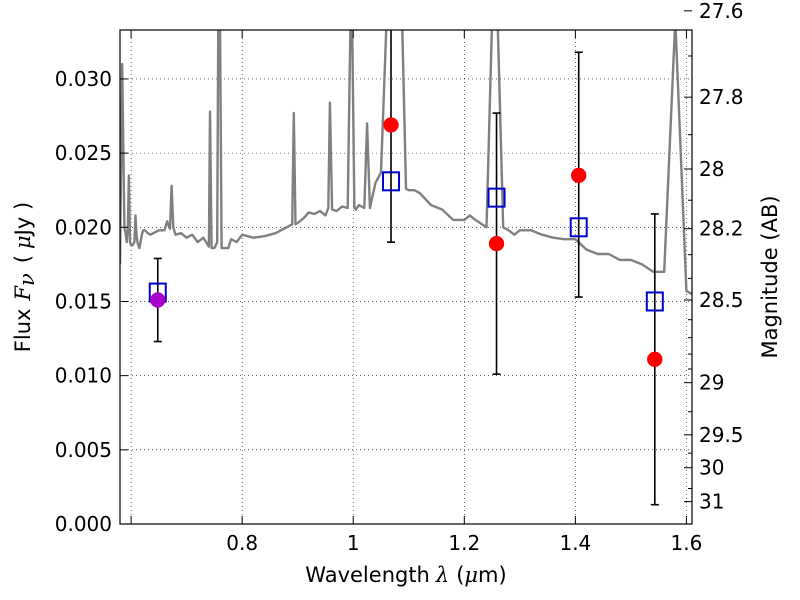 Image resolution: width=800 pixels, height=600 pixels. I want to click on y2-tick-label: 28, so click(711, 169).